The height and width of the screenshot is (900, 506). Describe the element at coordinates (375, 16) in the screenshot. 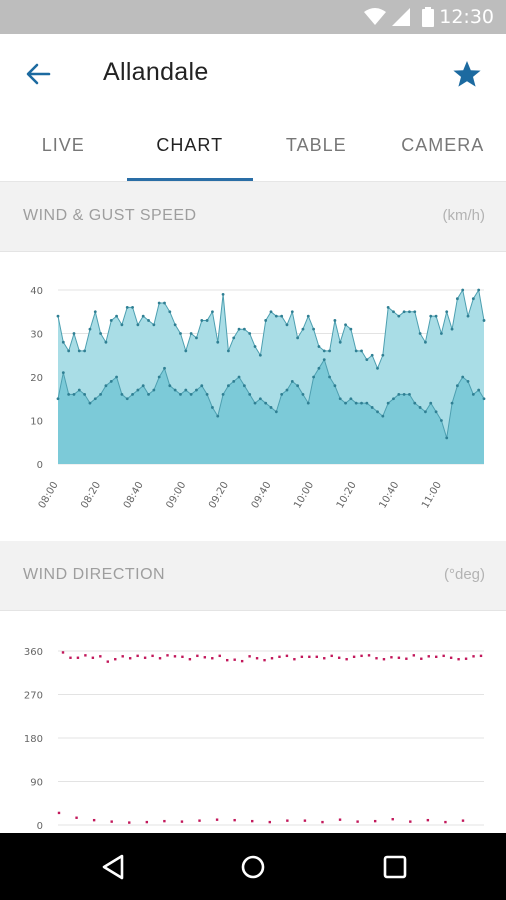

I see `wifi-icon` at that location.